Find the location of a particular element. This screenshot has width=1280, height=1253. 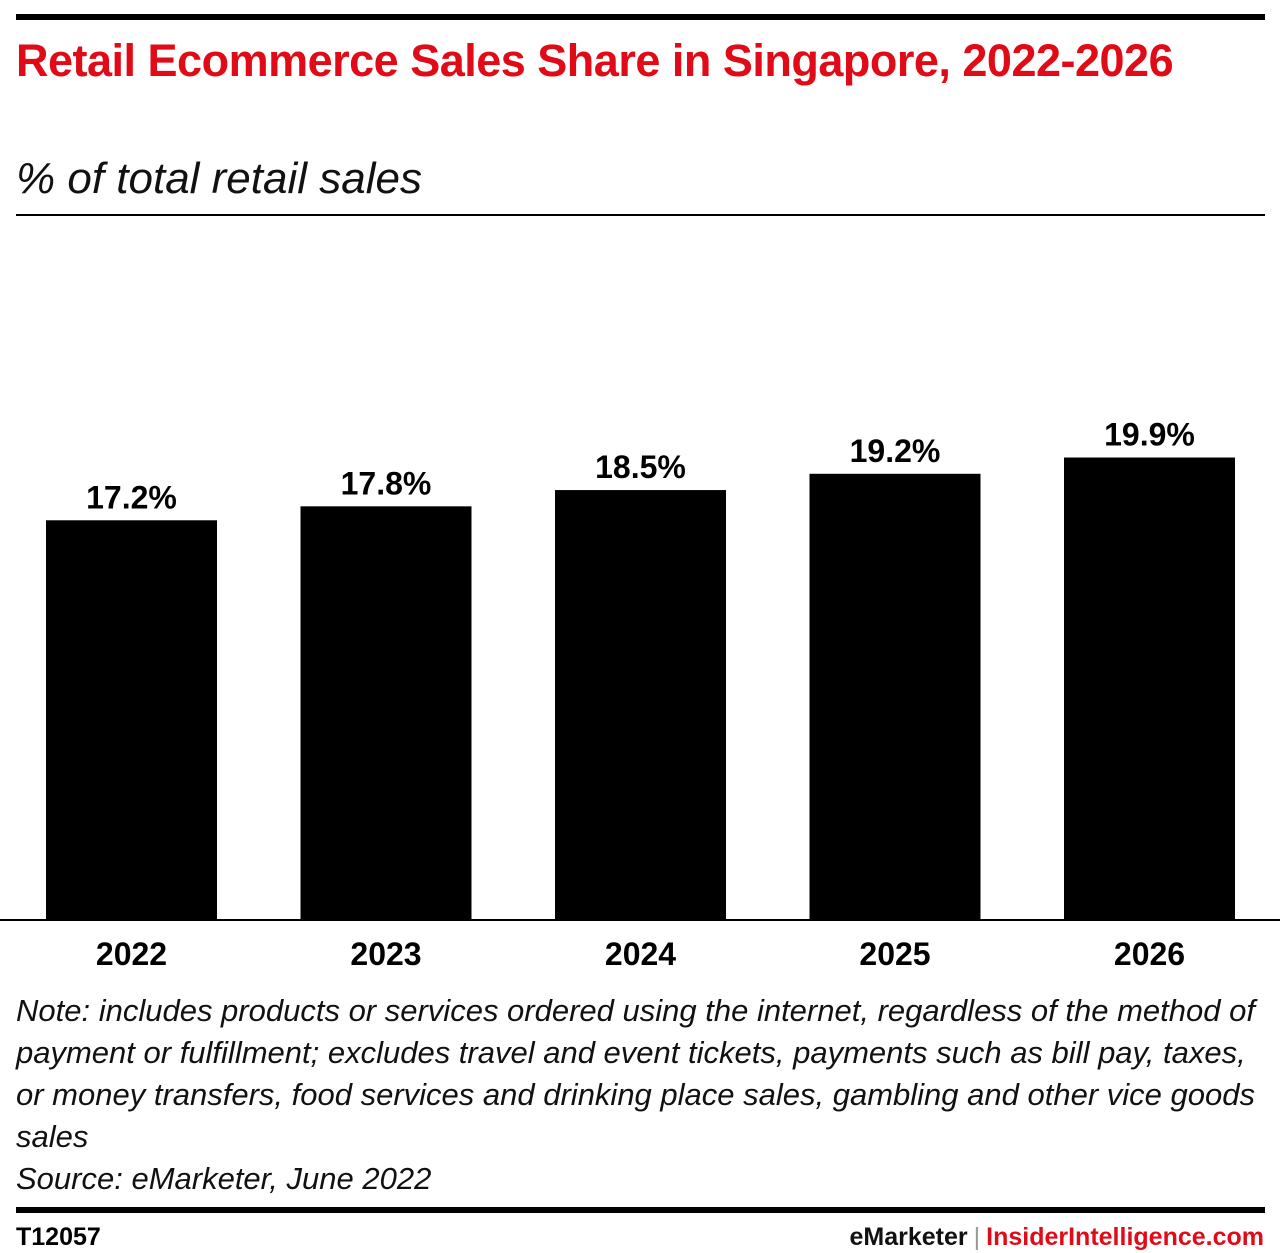

x-tick-labels-layer: 2022 2023 2024 2025 2026 is located at coordinates (640, 954).